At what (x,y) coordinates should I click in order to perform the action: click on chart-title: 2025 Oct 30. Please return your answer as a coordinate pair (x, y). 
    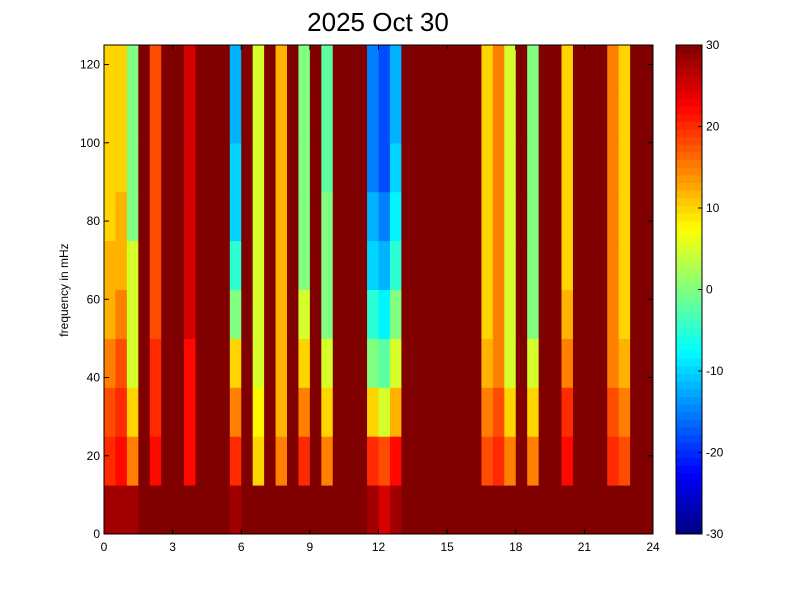
    Looking at the image, I should click on (378, 22).